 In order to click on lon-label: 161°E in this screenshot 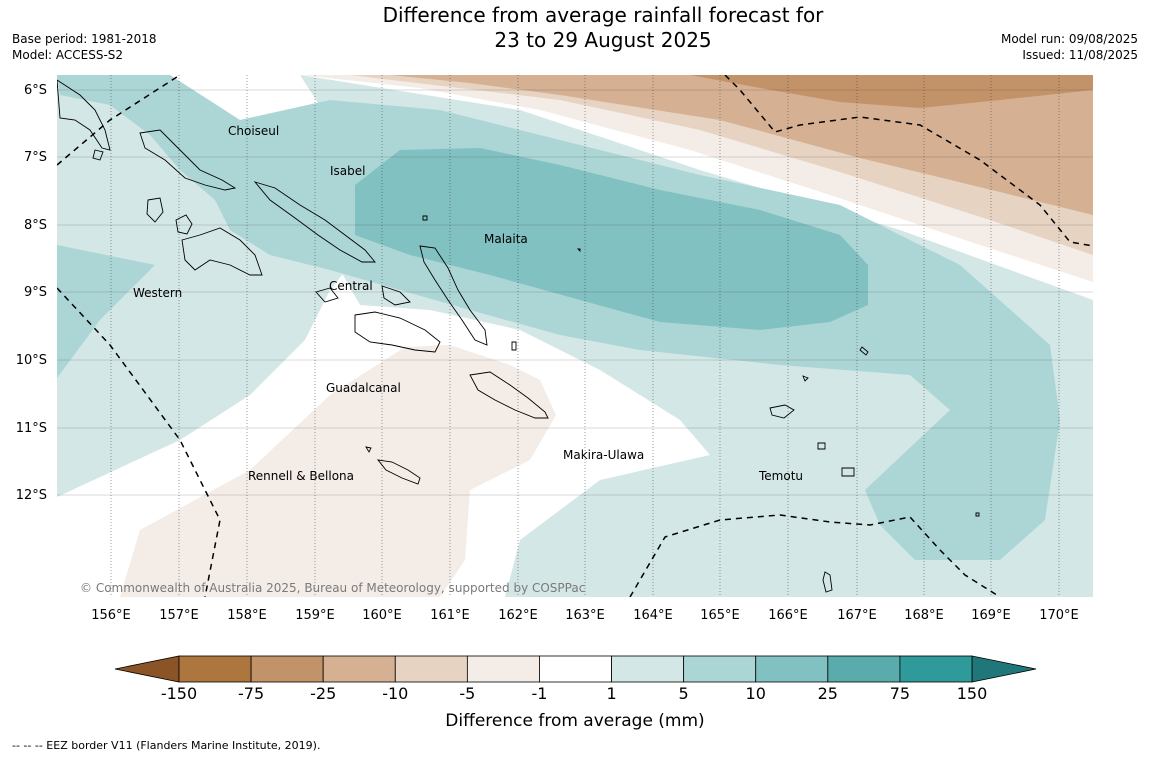, I will do `click(450, 615)`.